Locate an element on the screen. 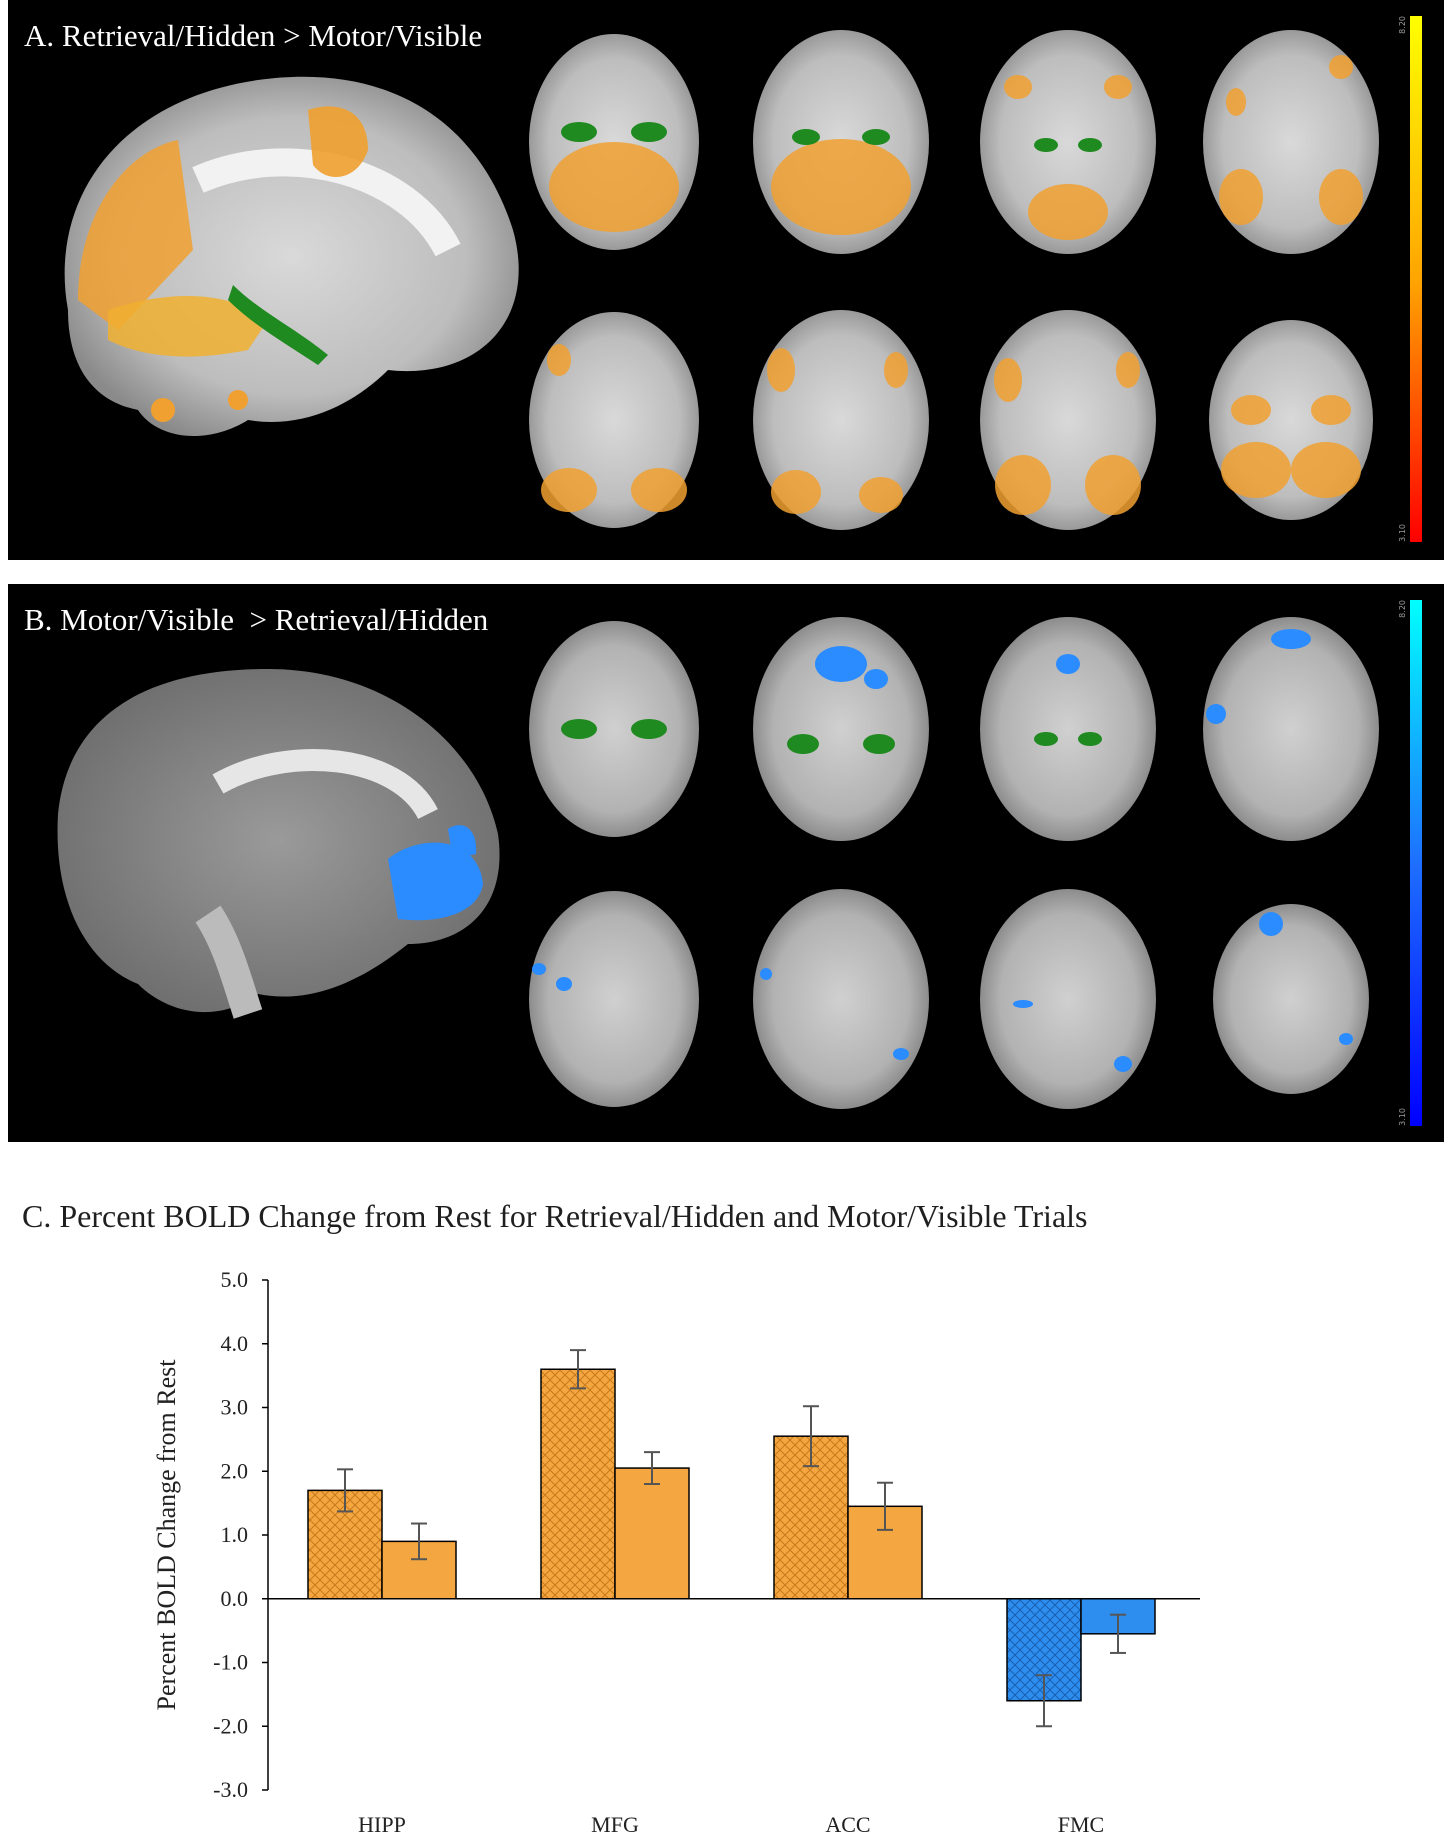 This screenshot has width=1453, height=1838. y-axis-title: Percent BOLD Change from Rest is located at coordinates (166, 1535).